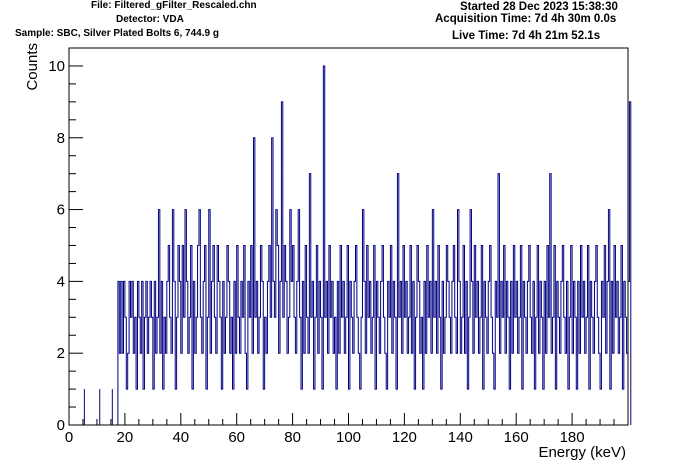  What do you see at coordinates (348, 437) in the screenshot?
I see `x-tick-label: 100` at bounding box center [348, 437].